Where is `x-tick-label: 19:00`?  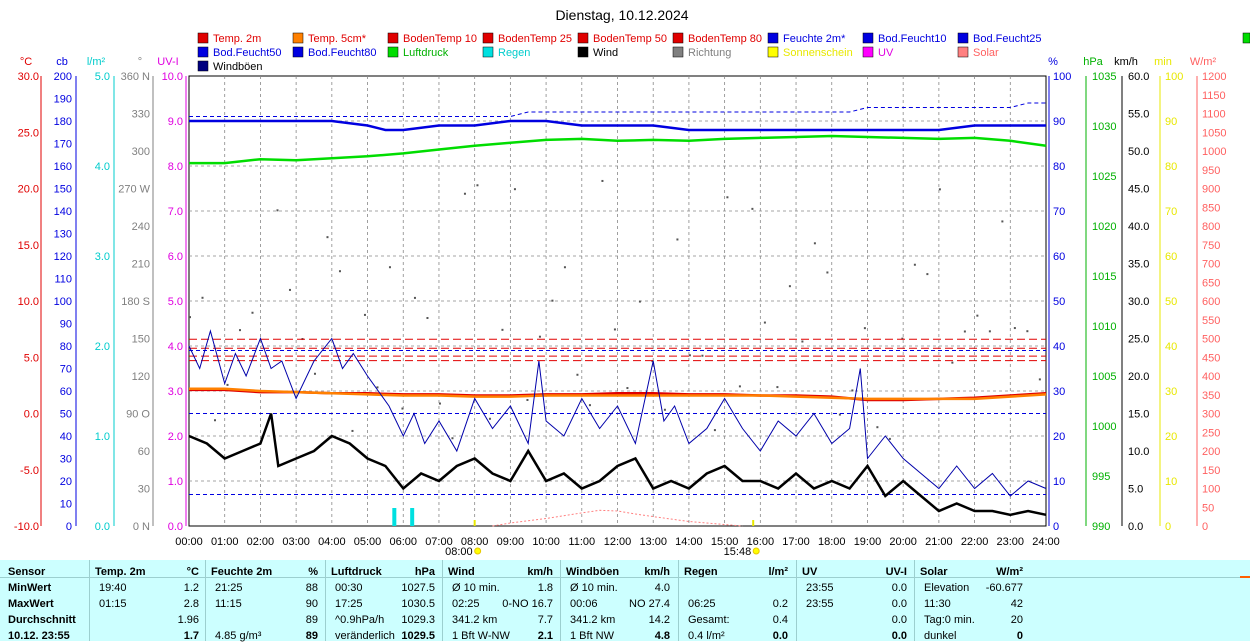 x-tick-label: 19:00 is located at coordinates (868, 542).